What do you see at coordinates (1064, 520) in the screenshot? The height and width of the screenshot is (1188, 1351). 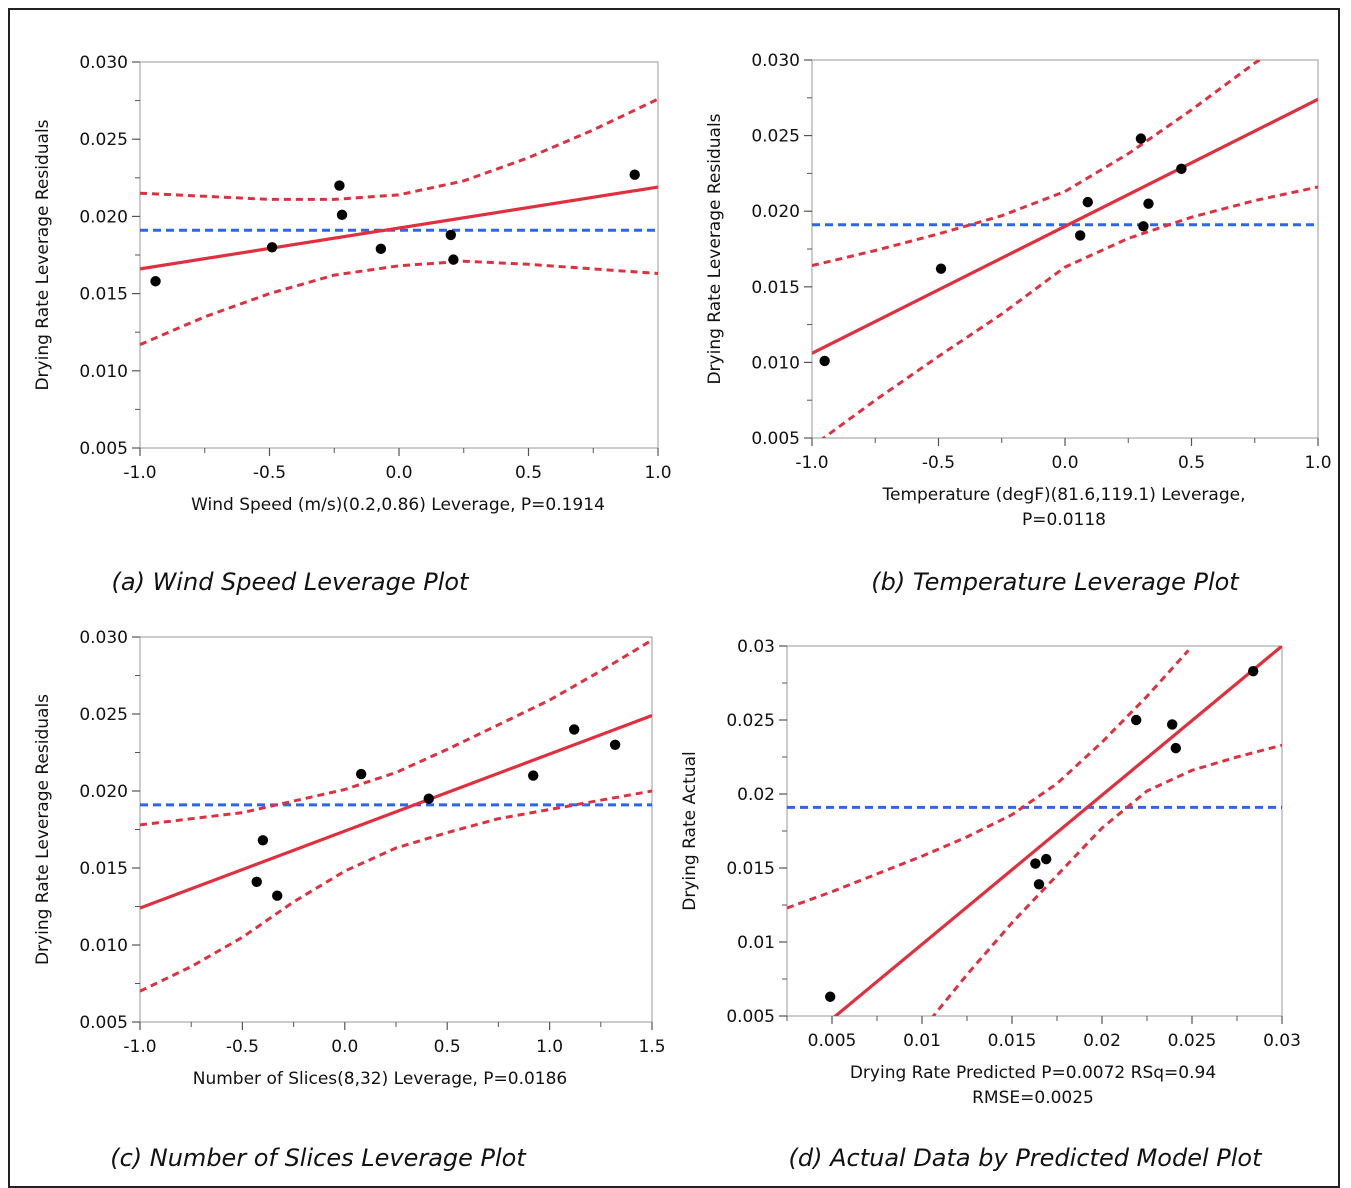 I see `x-axis-label: P=0.0118` at bounding box center [1064, 520].